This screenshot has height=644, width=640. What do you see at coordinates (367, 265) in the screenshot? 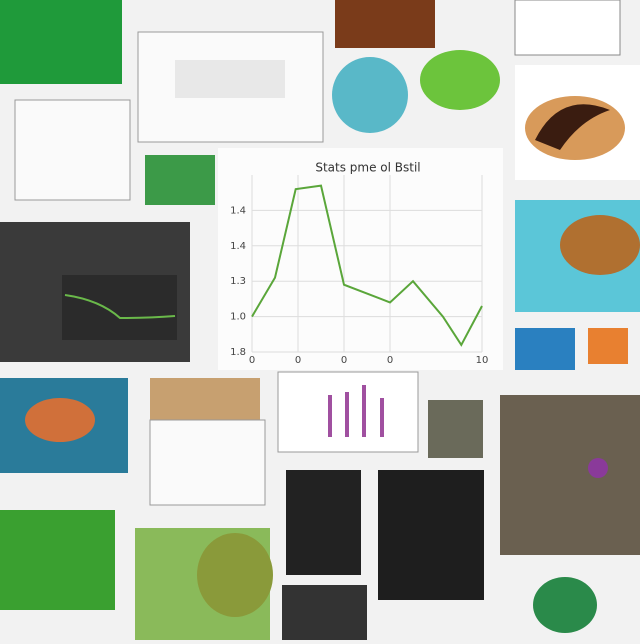
I see `line` at bounding box center [367, 265].